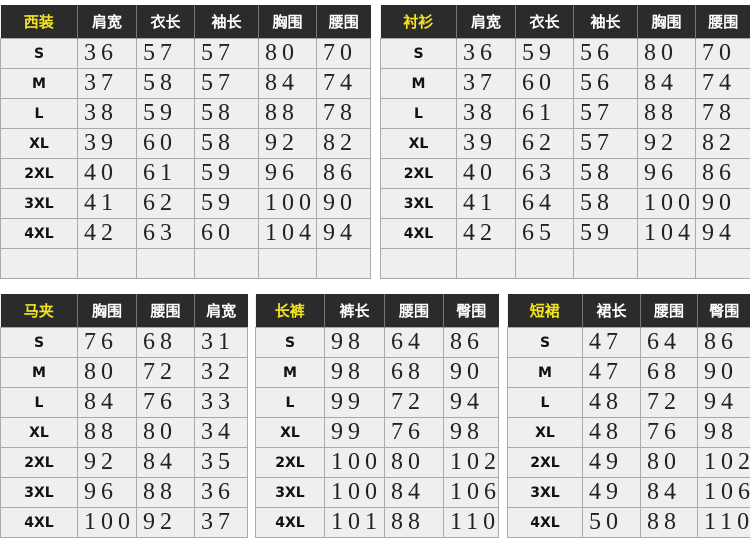  I want to click on table-row: 4XL 42 65 59 104 94, so click(565, 233).